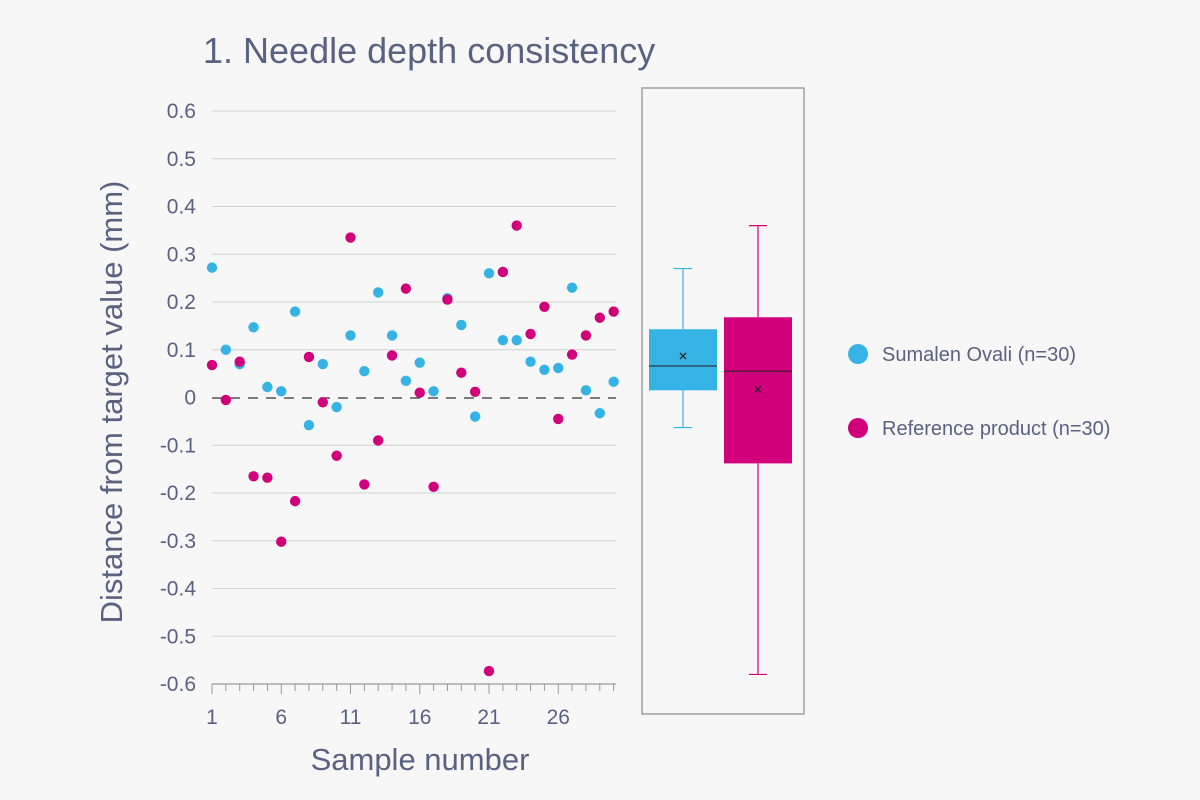 The width and height of the screenshot is (1200, 800). I want to click on y-tick-label: 0.6, so click(181, 111).